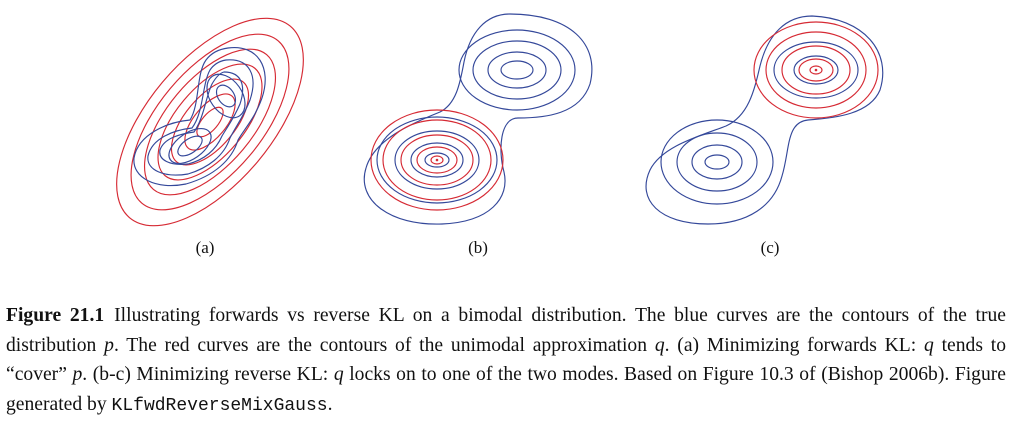 The image size is (1010, 425). What do you see at coordinates (478, 247) in the screenshot?
I see `panel-label-b: (b)` at bounding box center [478, 247].